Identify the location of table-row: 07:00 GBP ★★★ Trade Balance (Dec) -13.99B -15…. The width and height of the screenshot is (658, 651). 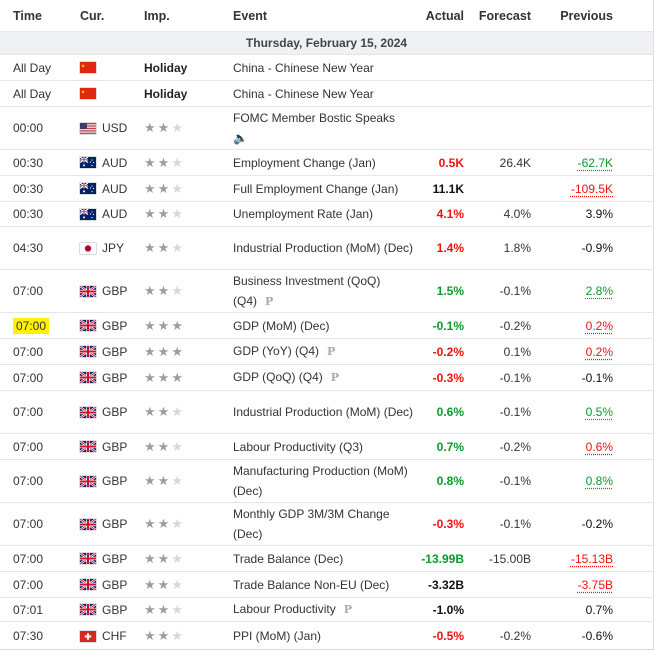
(326, 558).